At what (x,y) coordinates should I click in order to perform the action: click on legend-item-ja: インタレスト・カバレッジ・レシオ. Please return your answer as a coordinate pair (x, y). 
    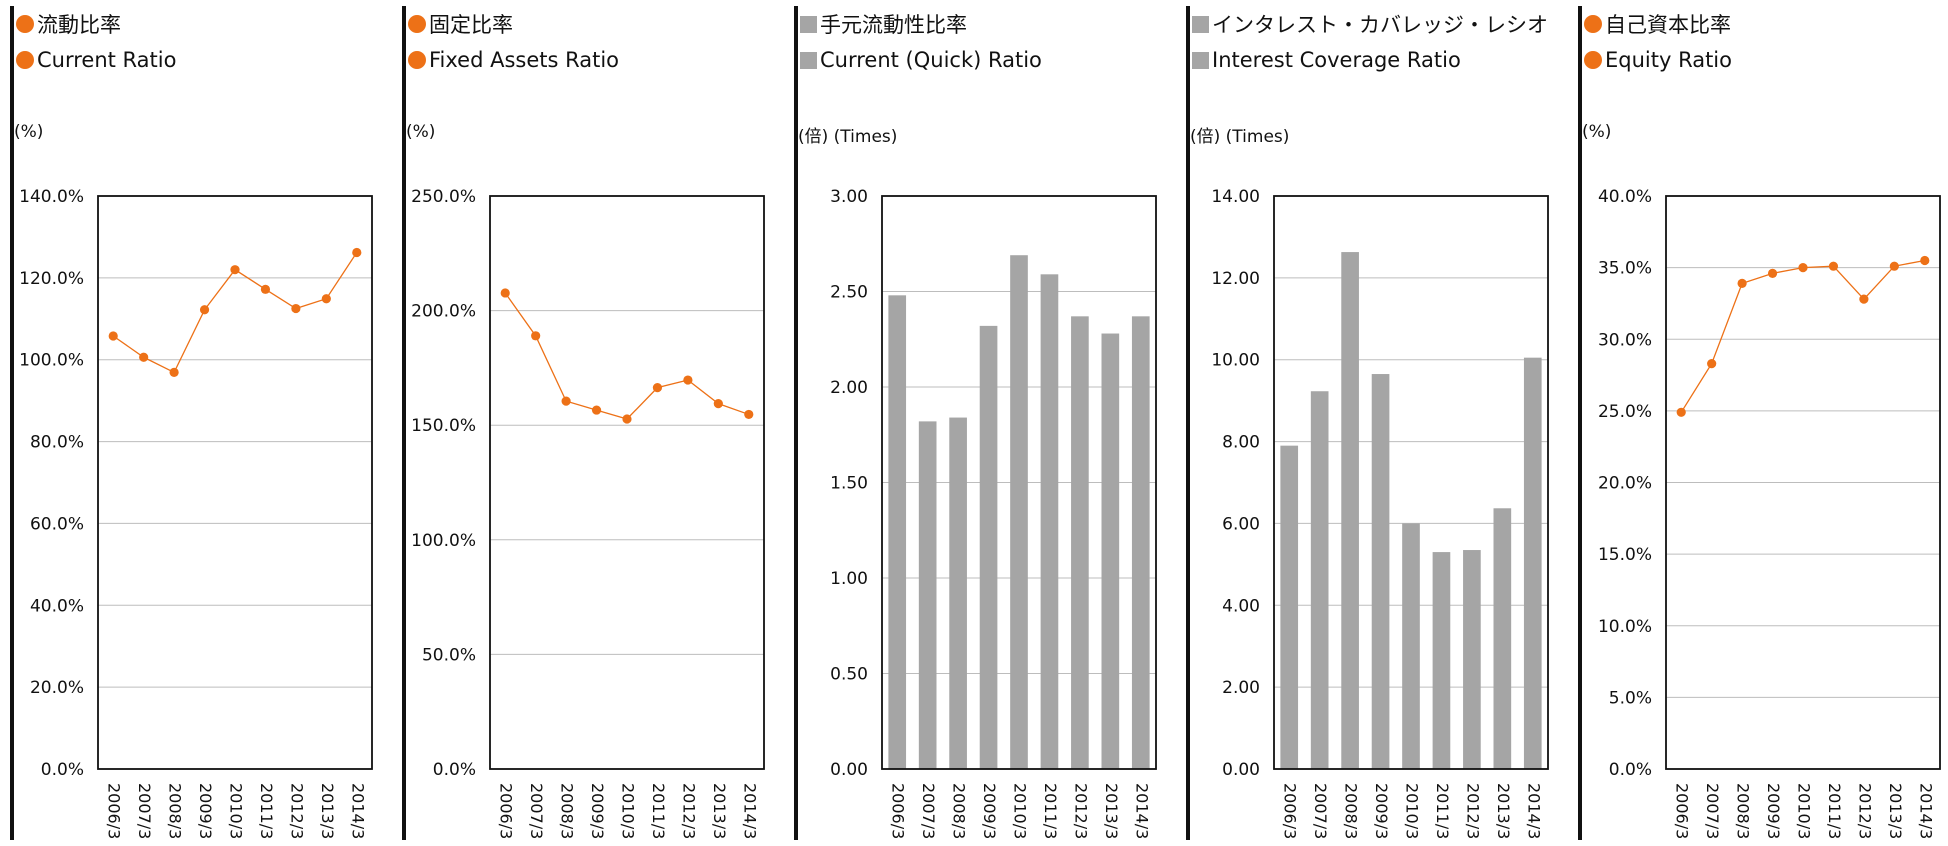
    Looking at the image, I should click on (1370, 24).